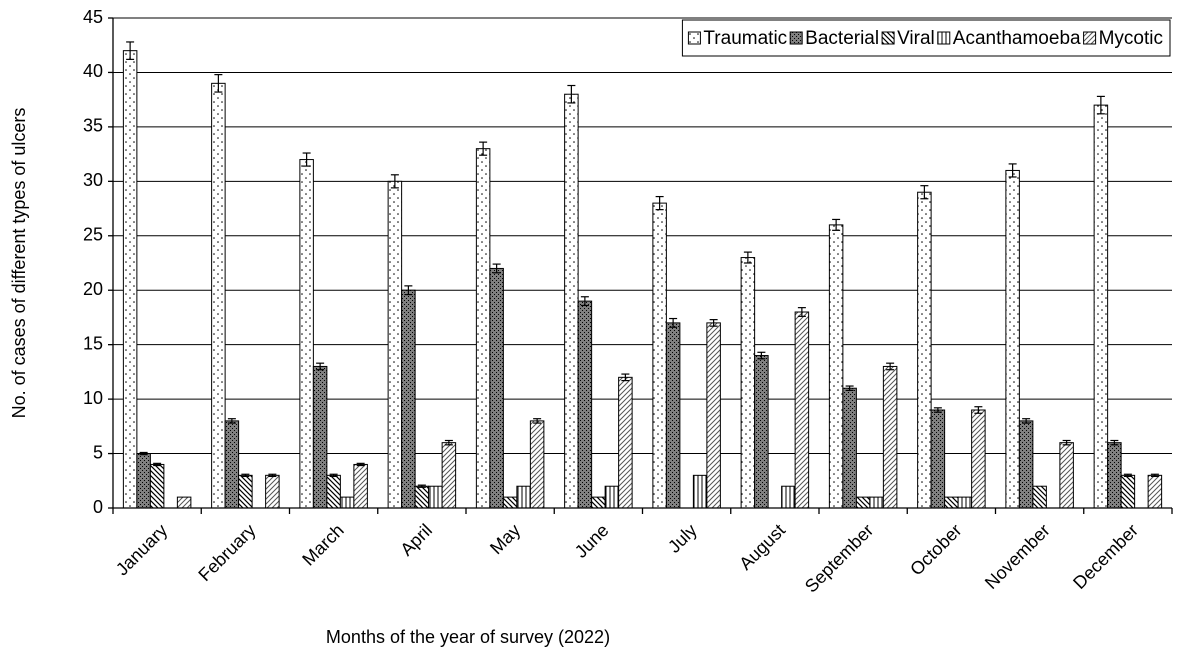 Image resolution: width=1177 pixels, height=657 pixels. I want to click on x-axis-label: Months of the year of survey (2022), so click(468, 637).